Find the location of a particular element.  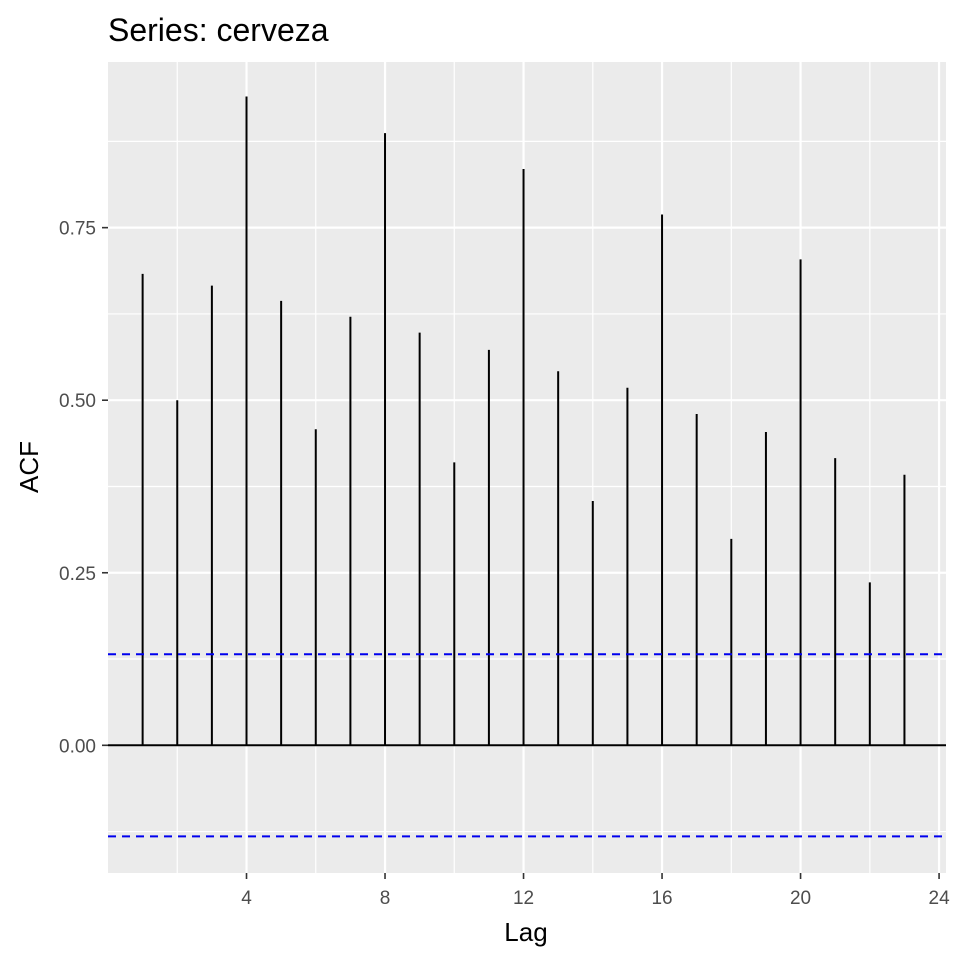

chart-title: Series: cerveza is located at coordinates (218, 30).